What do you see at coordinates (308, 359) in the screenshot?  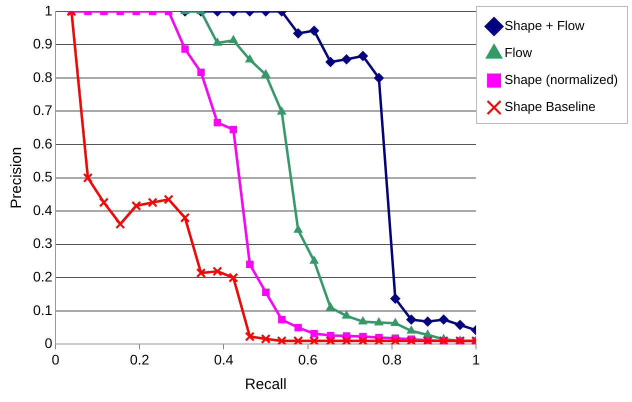 I see `x-tick-label: 0.6` at bounding box center [308, 359].